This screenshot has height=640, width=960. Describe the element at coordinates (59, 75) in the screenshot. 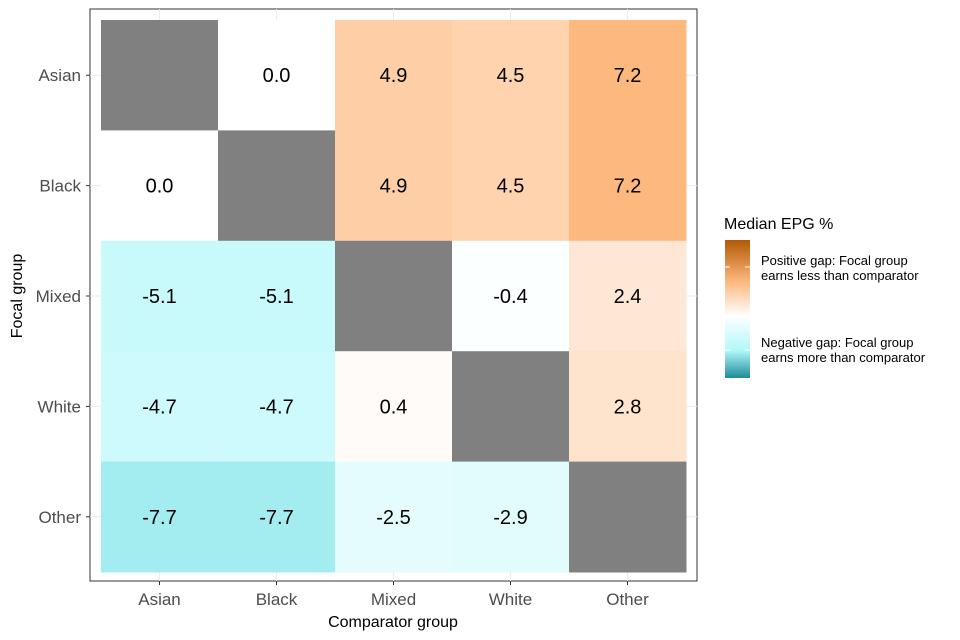

I see `y-tick-label: Asian` at that location.